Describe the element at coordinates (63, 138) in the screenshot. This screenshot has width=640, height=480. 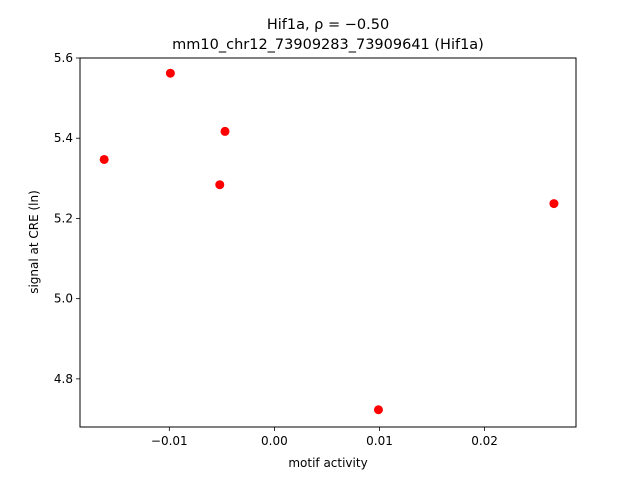
I see `y-tick-label: 5.4` at that location.